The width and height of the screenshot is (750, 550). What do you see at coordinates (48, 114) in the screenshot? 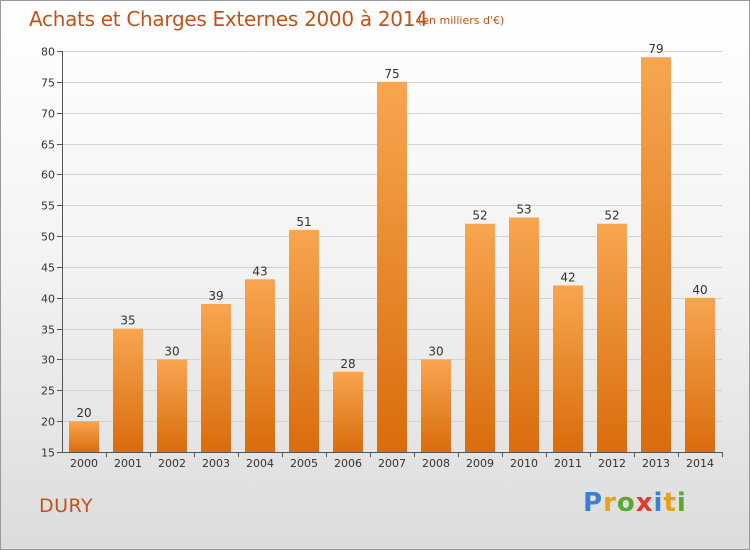
I see `y-tick-label: 70` at bounding box center [48, 114].